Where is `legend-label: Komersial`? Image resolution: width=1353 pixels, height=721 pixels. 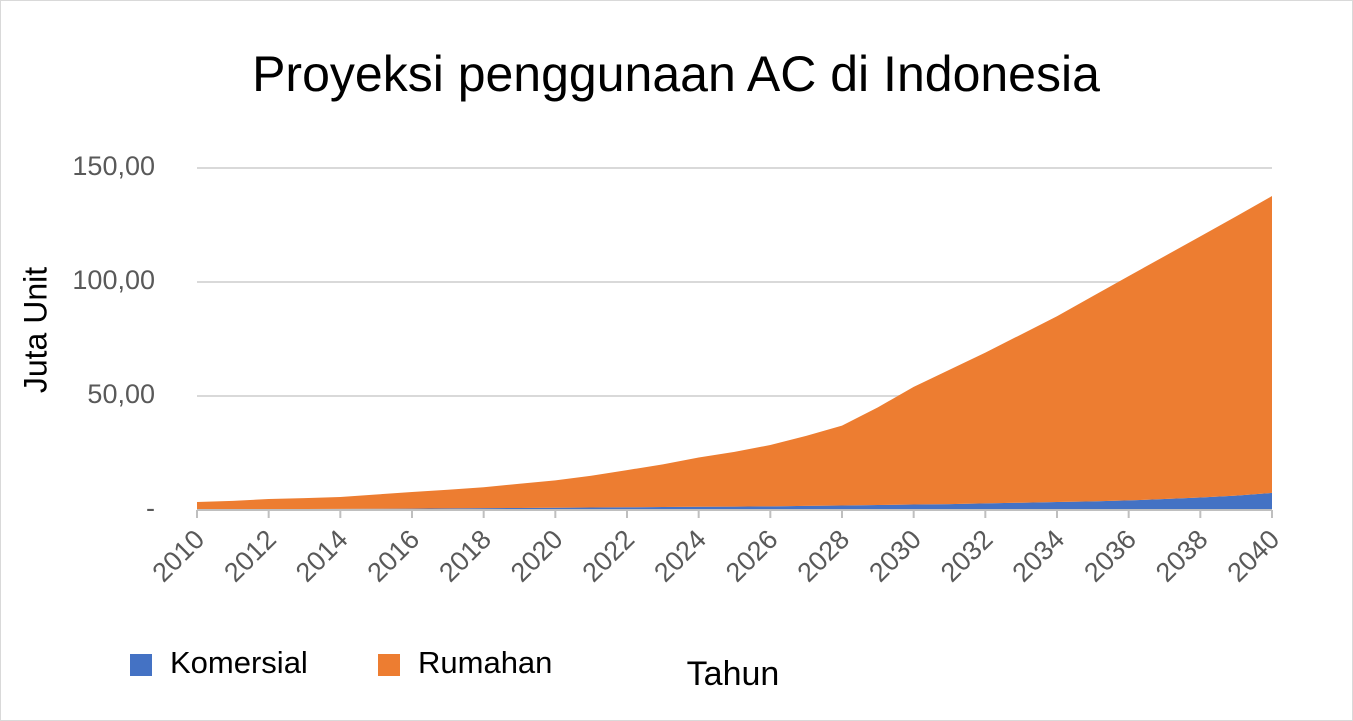
legend-label: Komersial is located at coordinates (239, 662).